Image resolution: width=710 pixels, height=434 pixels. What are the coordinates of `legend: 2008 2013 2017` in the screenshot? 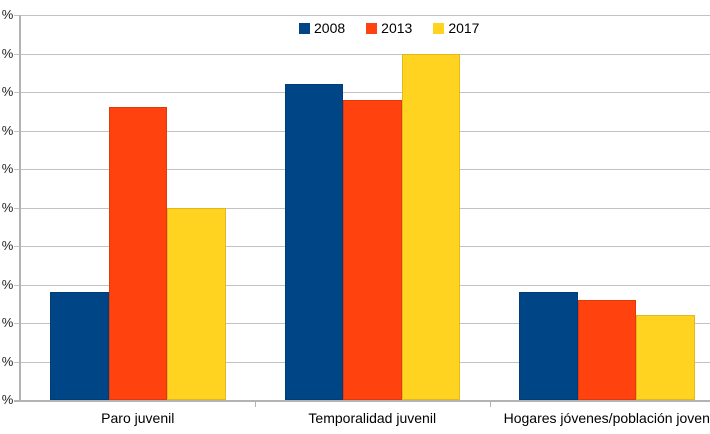 It's located at (389, 28).